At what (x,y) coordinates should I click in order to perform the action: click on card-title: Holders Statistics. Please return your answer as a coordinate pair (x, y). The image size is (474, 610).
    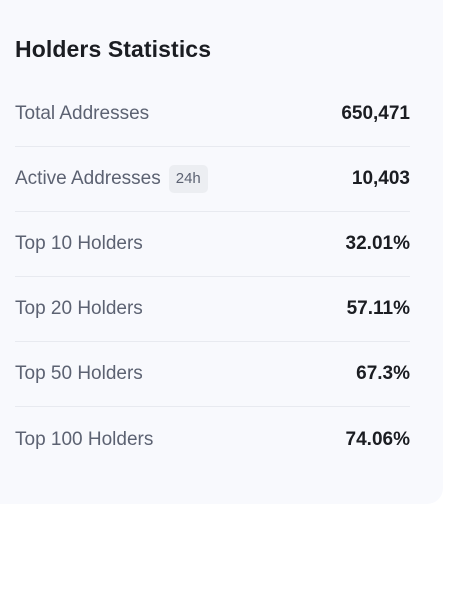
    Looking at the image, I should click on (113, 49).